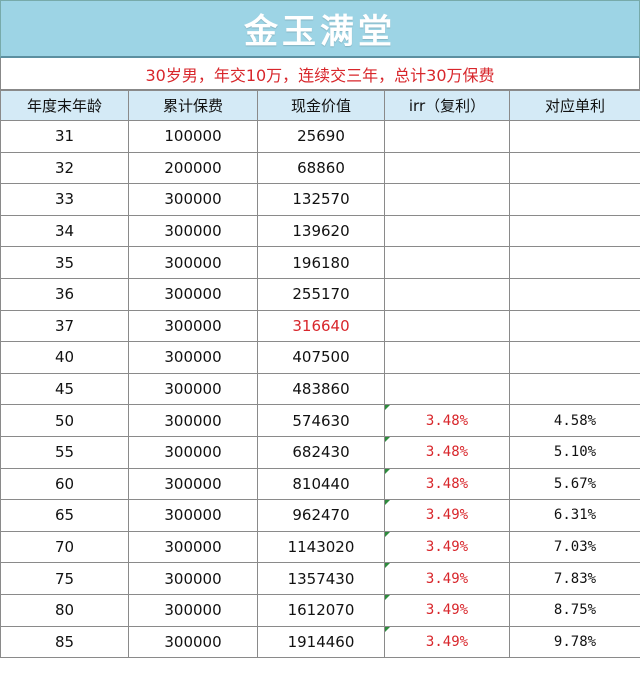 The width and height of the screenshot is (640, 675). What do you see at coordinates (574, 642) in the screenshot?
I see `cell-simple-rate: 9.78%` at bounding box center [574, 642].